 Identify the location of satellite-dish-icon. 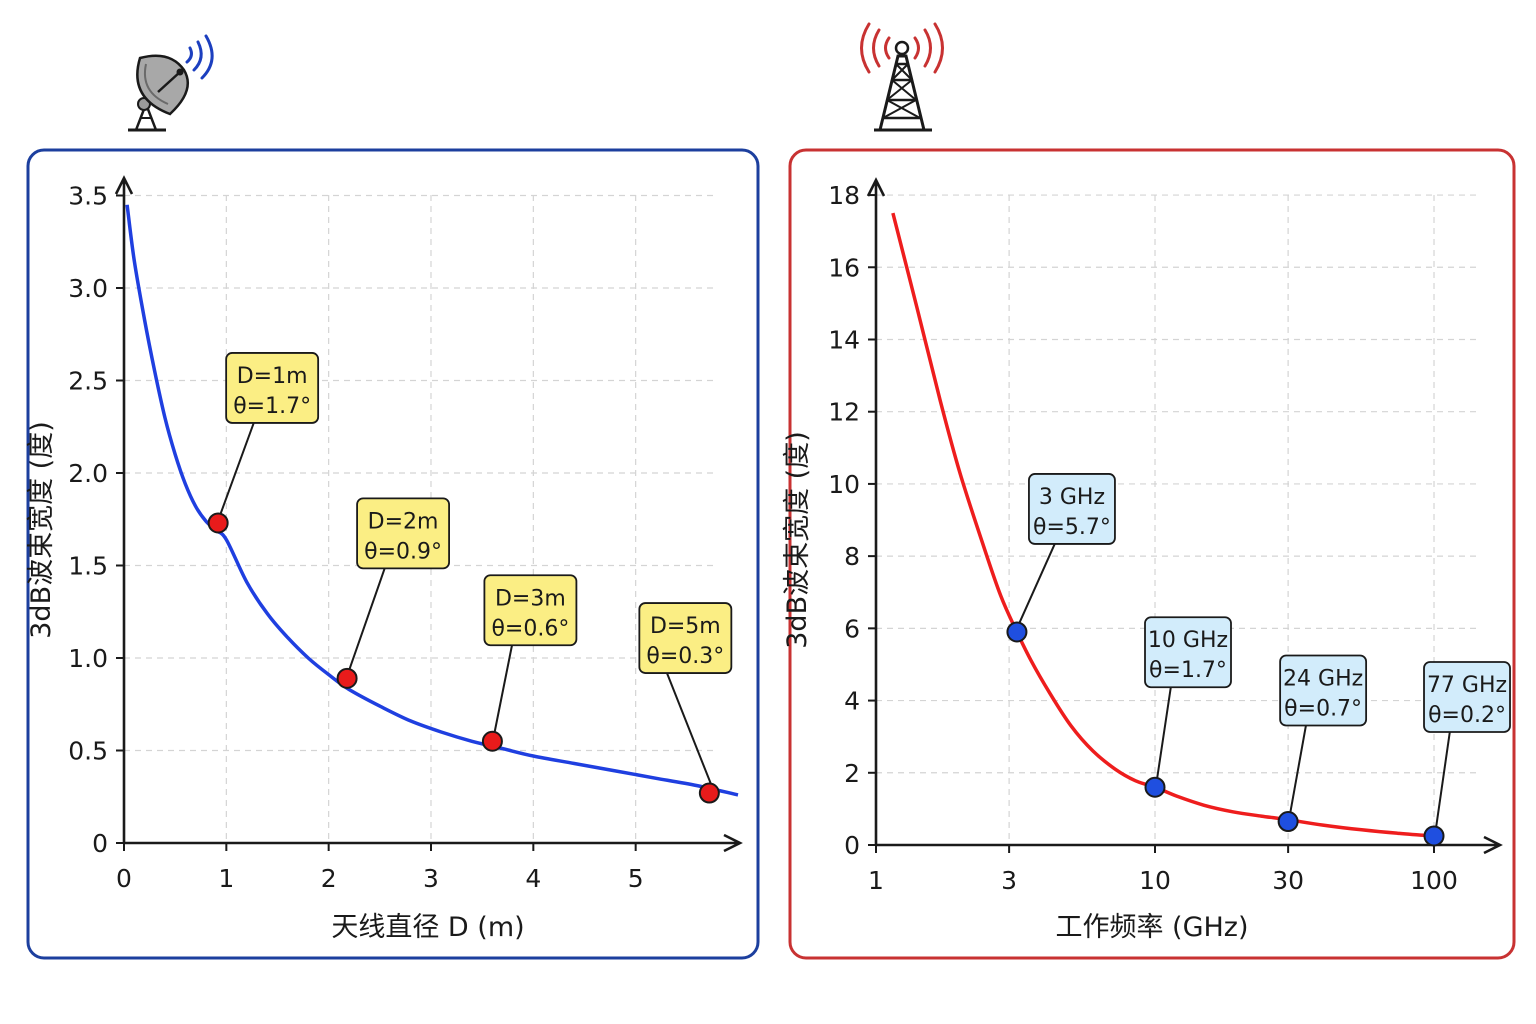
(171, 83).